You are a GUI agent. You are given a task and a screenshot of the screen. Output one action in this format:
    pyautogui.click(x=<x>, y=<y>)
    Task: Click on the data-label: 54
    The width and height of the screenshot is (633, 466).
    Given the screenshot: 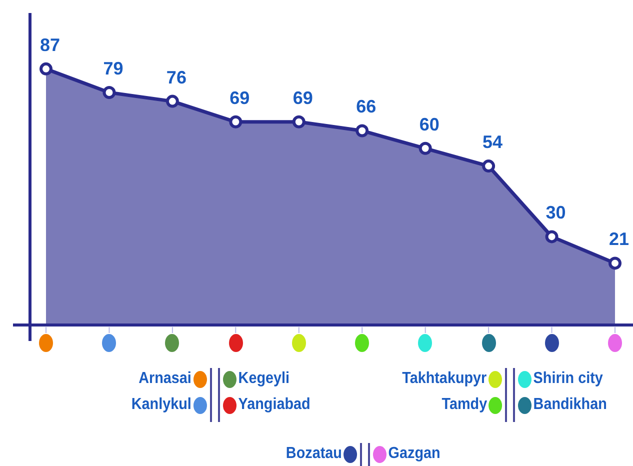 What is the action you would take?
    pyautogui.click(x=492, y=142)
    